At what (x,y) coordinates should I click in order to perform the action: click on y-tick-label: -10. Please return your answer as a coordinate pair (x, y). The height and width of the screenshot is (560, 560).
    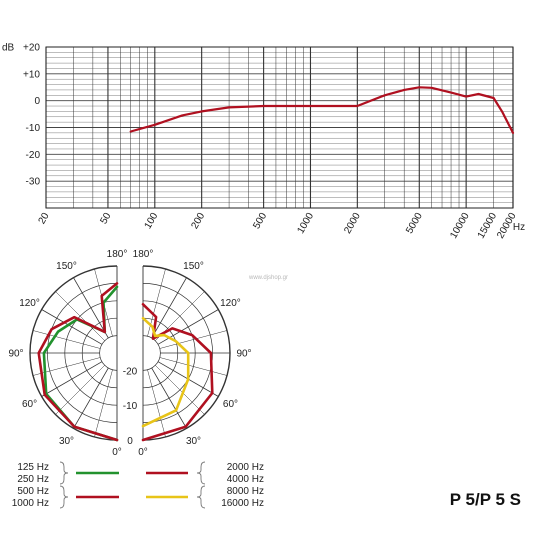
    Looking at the image, I should click on (33, 128).